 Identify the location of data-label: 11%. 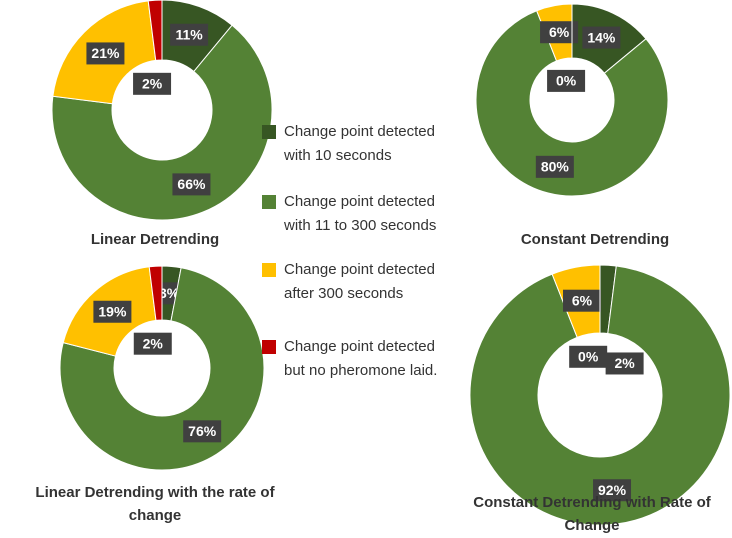
(189, 34).